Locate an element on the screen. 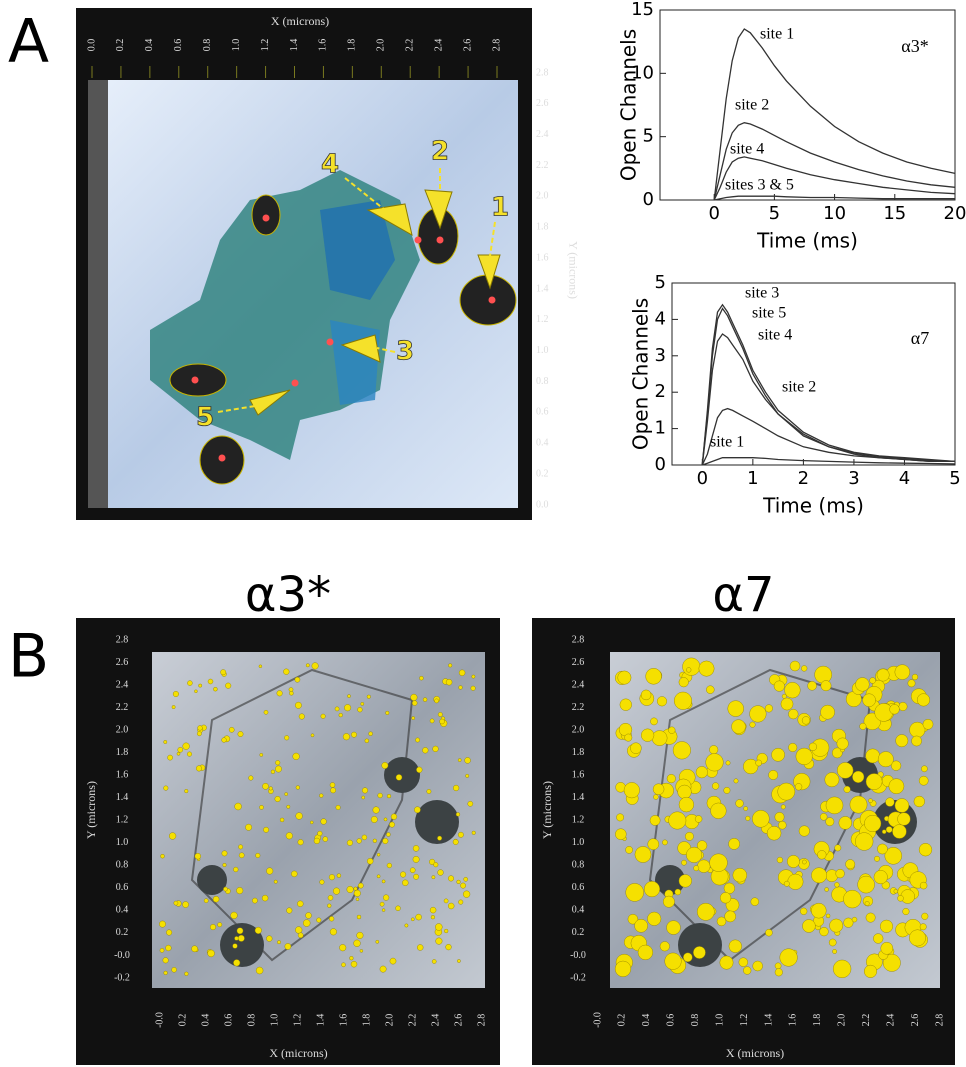 The width and height of the screenshot is (966, 1067). x-tick-label: 2.2 is located at coordinates (410, 45).